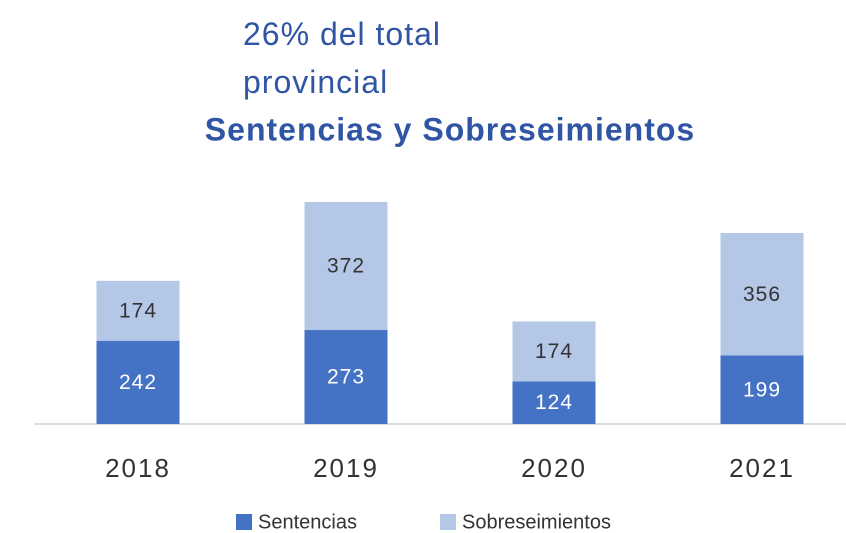  I want to click on legend-label: Sentencias, so click(307, 522).